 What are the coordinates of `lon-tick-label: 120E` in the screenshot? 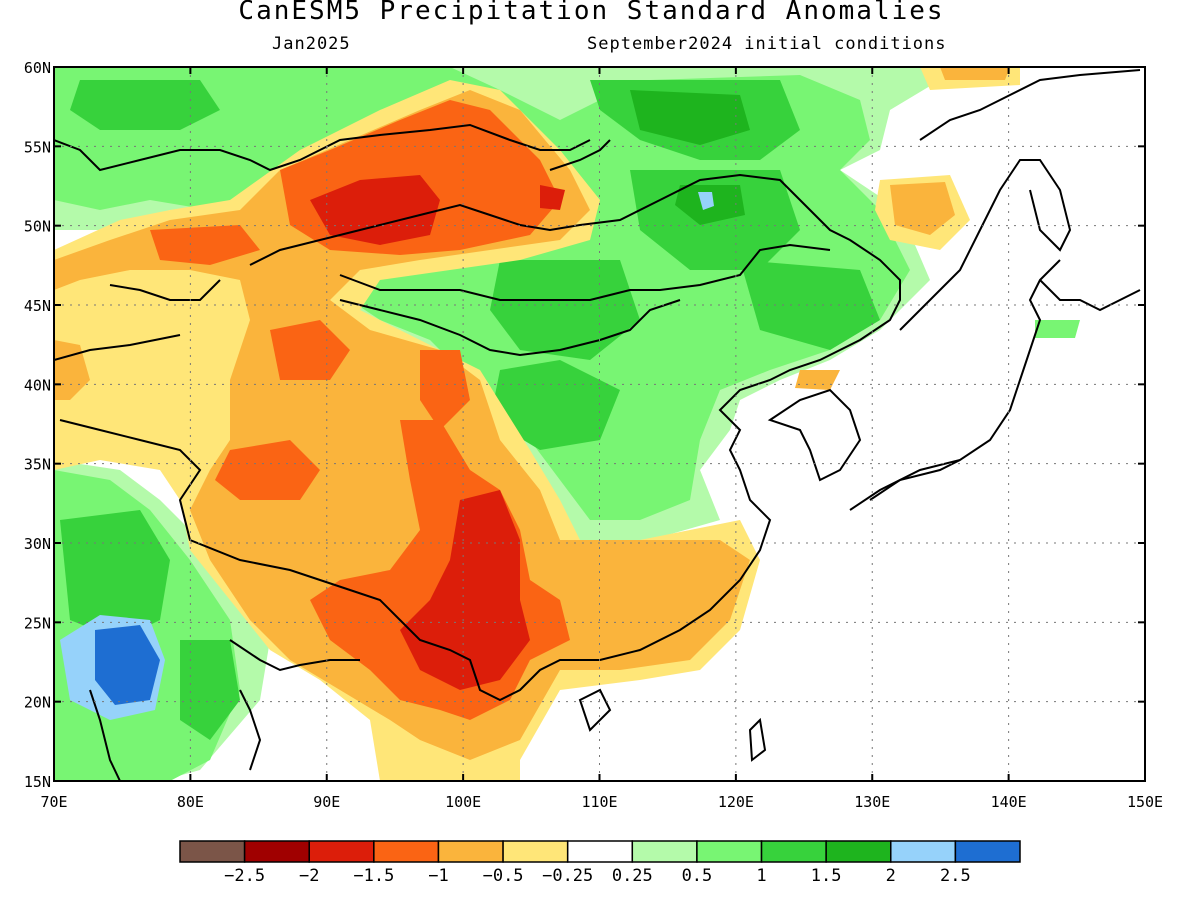 It's located at (736, 802).